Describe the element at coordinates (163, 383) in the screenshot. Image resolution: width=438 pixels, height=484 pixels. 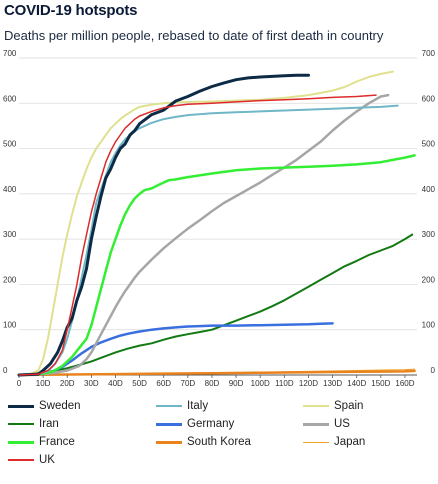
I see `x-tick-label: 60D` at that location.